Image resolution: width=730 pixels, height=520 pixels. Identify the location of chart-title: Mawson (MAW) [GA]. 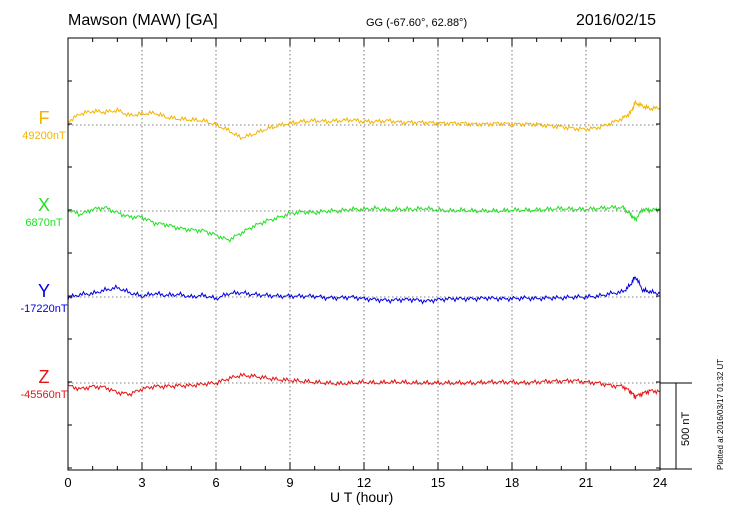
(143, 20).